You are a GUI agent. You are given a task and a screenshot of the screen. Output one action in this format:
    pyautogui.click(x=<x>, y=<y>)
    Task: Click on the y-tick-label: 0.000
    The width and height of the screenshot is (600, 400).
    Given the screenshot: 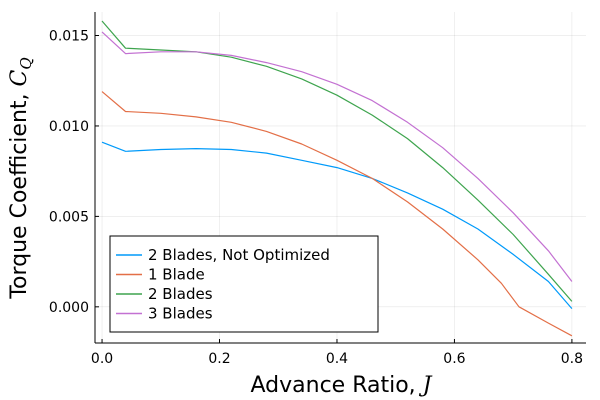 What is the action you would take?
    pyautogui.click(x=69, y=308)
    